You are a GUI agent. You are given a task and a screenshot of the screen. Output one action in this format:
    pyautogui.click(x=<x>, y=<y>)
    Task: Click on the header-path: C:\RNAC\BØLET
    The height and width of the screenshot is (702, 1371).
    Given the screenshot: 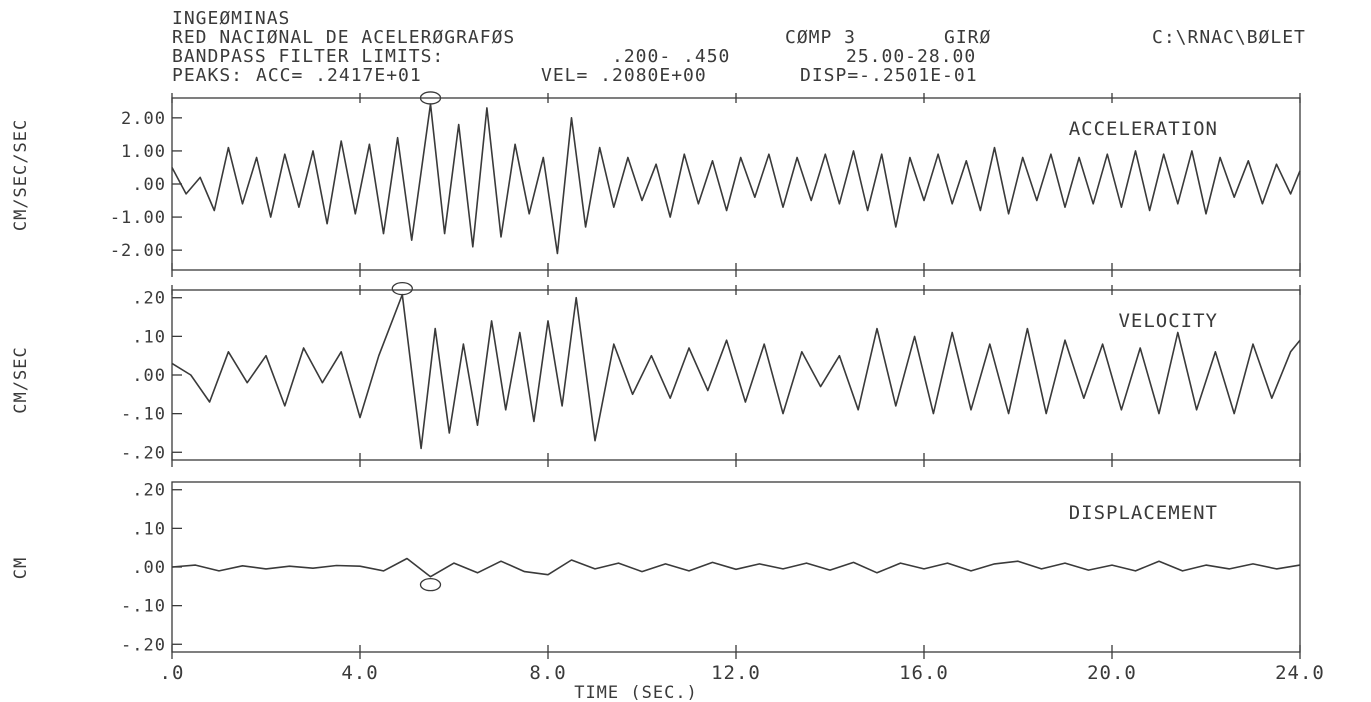 What is the action you would take?
    pyautogui.click(x=1229, y=37)
    